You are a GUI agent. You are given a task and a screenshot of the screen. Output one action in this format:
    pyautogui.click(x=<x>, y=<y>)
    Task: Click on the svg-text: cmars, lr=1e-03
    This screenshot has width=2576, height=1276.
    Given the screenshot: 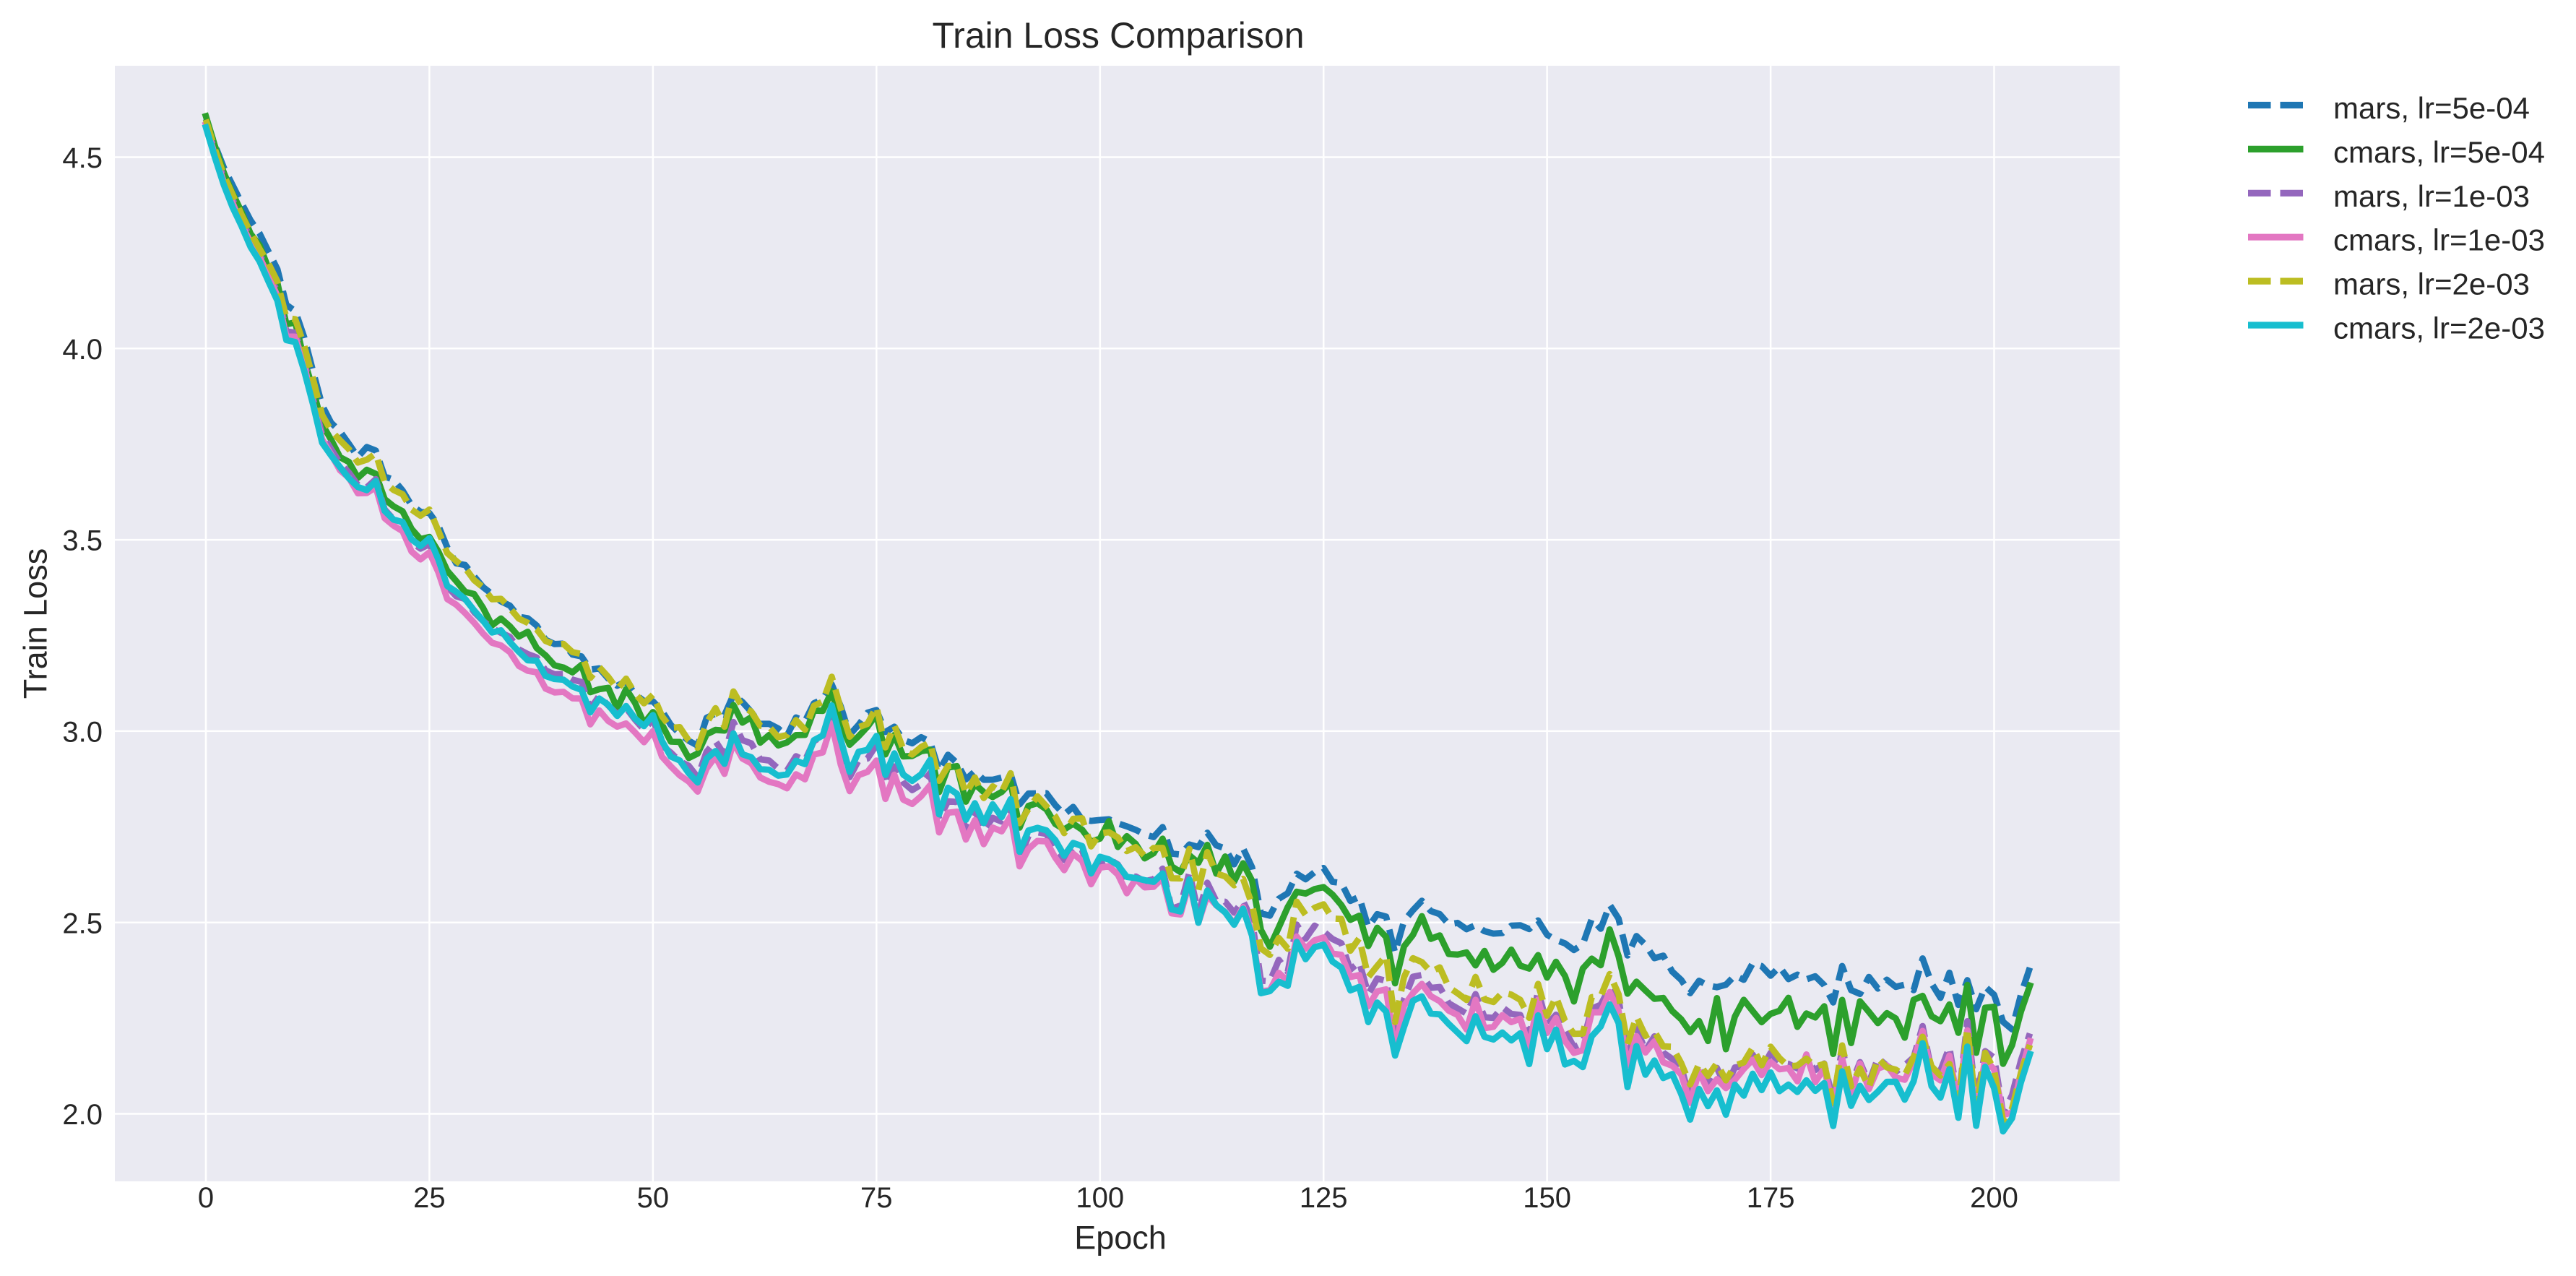 What is the action you would take?
    pyautogui.click(x=2439, y=240)
    